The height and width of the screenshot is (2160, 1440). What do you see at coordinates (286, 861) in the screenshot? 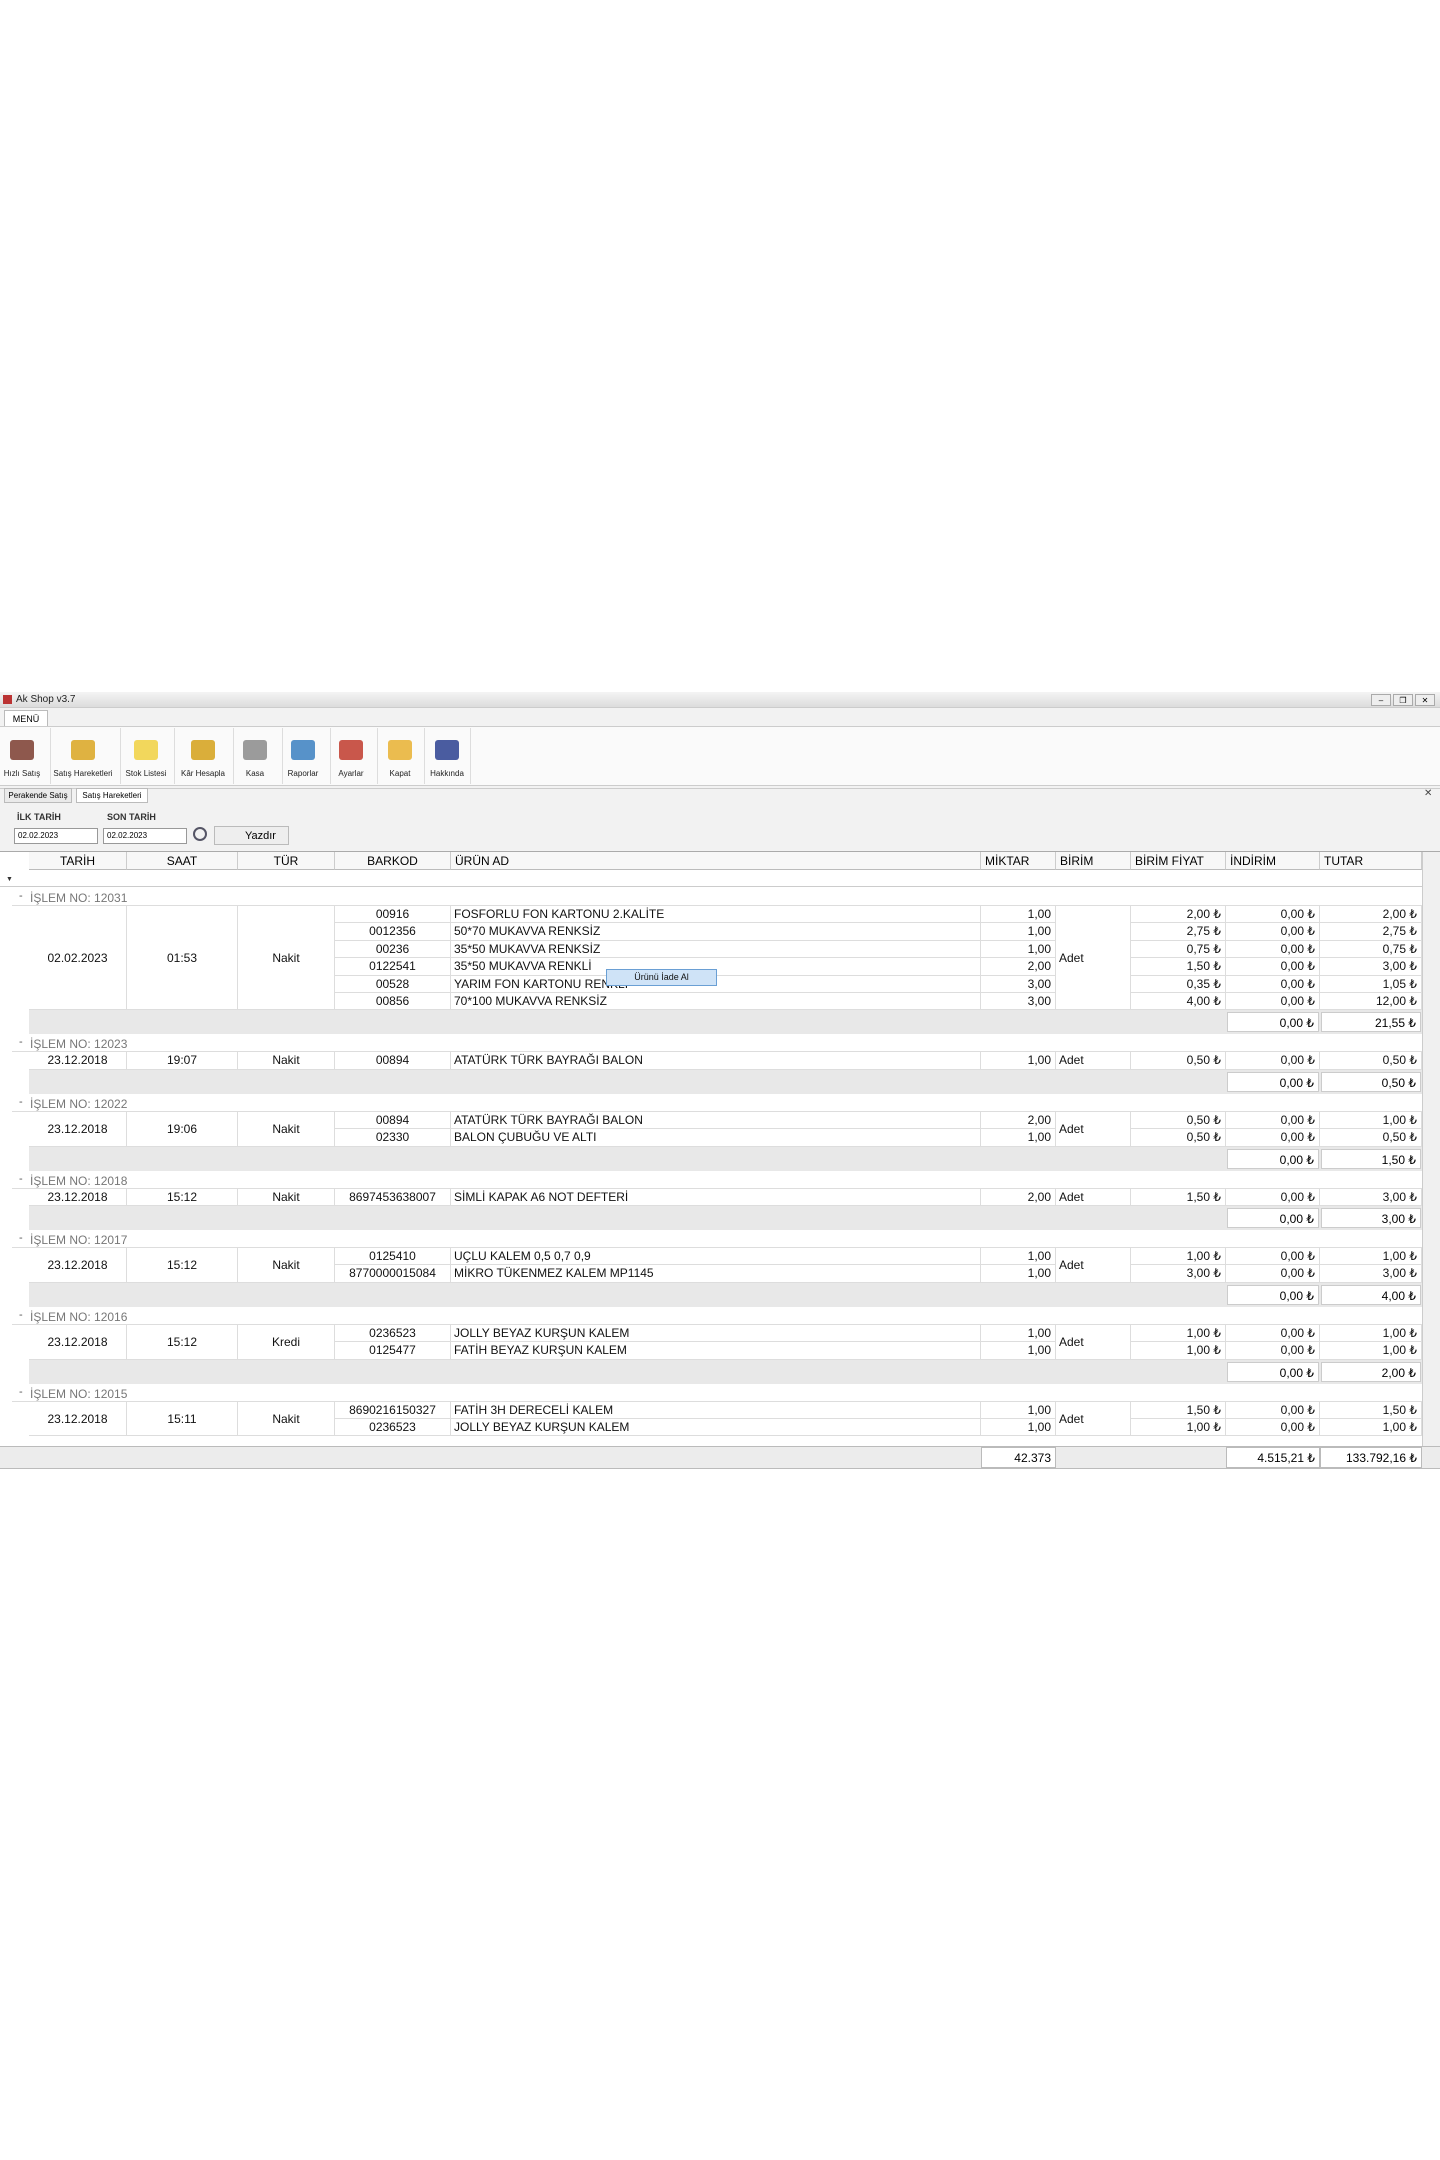
I see `column-header: TÜR` at bounding box center [286, 861].